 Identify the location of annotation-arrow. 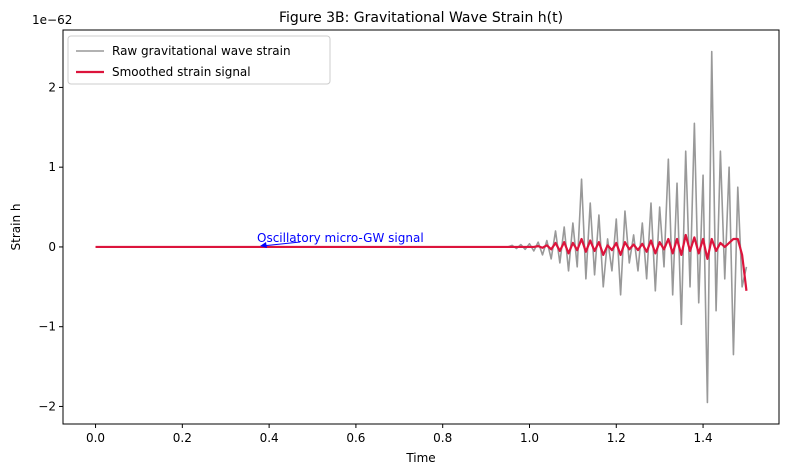
(281, 244).